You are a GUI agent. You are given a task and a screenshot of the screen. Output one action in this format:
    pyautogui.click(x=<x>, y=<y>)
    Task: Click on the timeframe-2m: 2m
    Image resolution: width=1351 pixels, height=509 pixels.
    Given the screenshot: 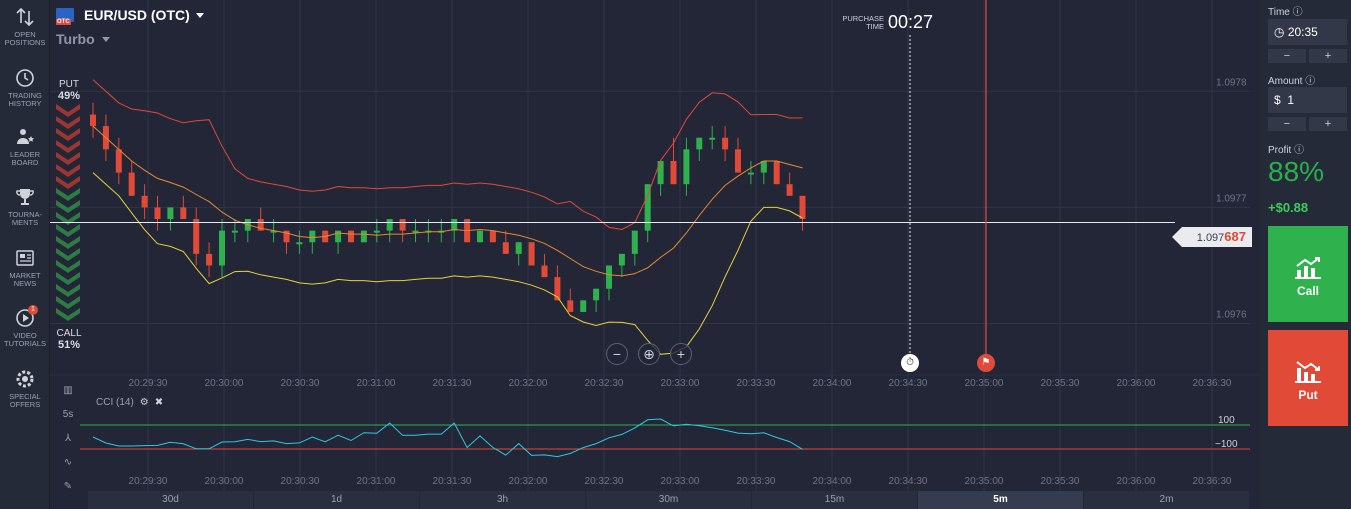 What is the action you would take?
    pyautogui.click(x=1167, y=500)
    